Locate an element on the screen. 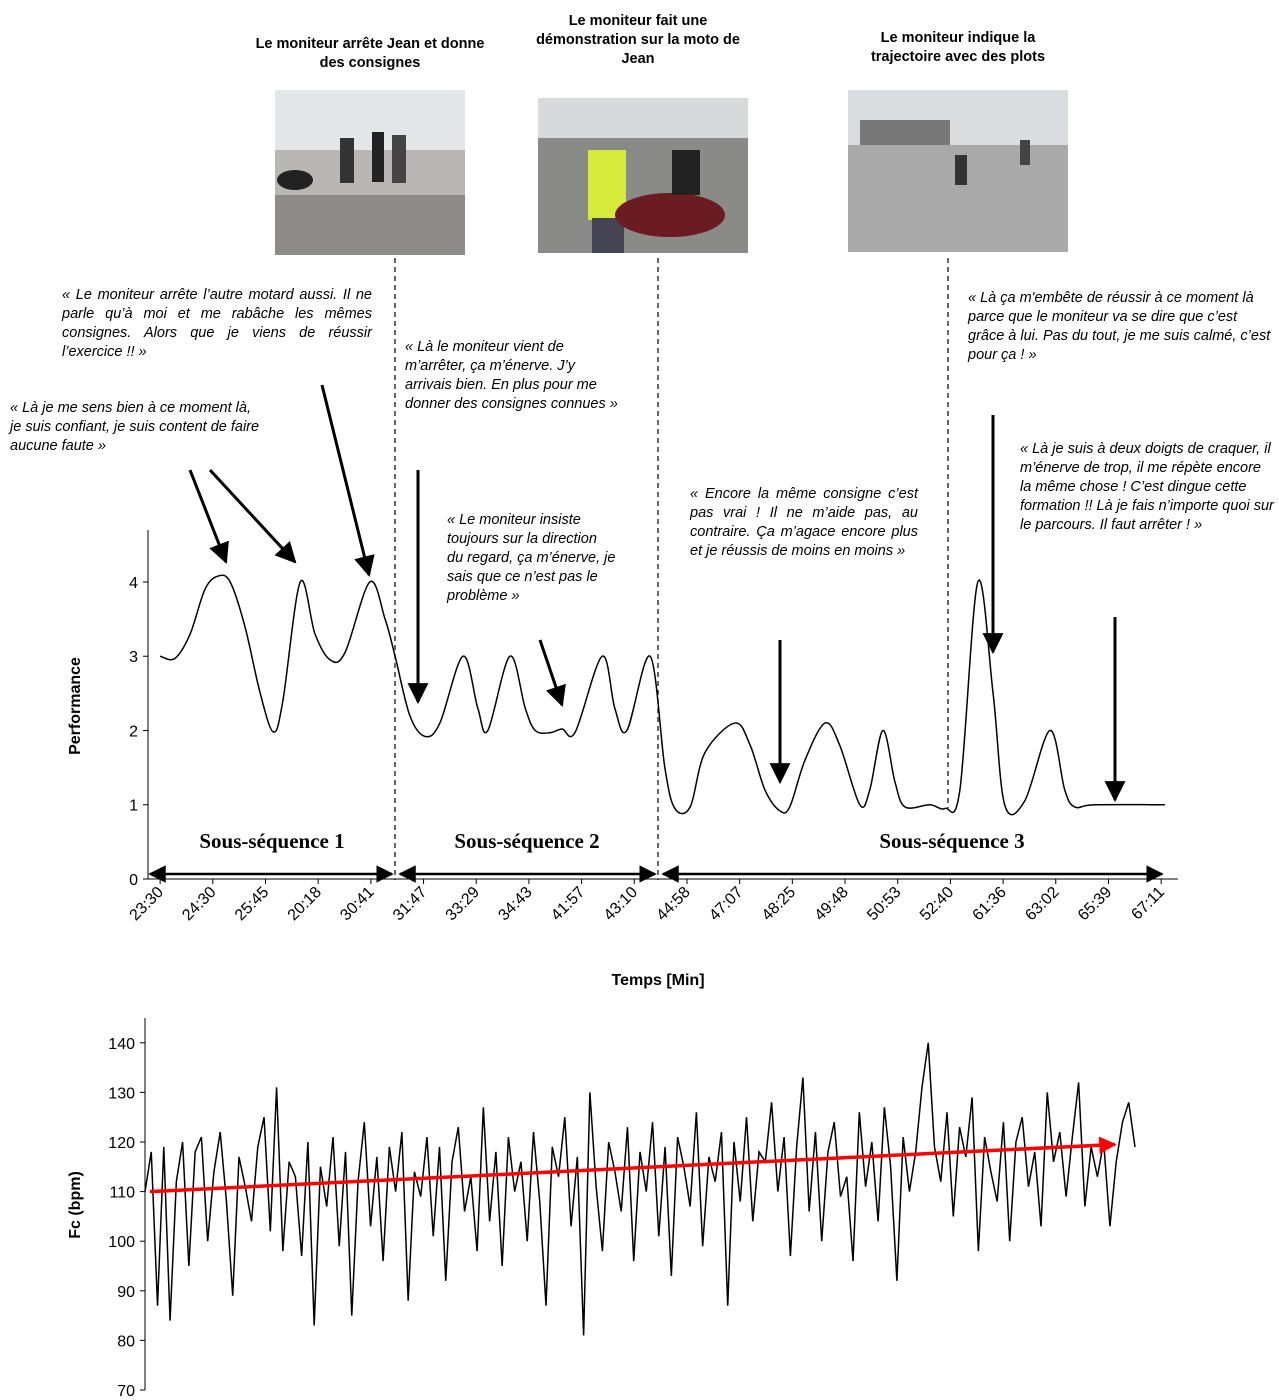 The width and height of the screenshot is (1279, 1400). x-tick-label: 65:39 is located at coordinates (1095, 904).